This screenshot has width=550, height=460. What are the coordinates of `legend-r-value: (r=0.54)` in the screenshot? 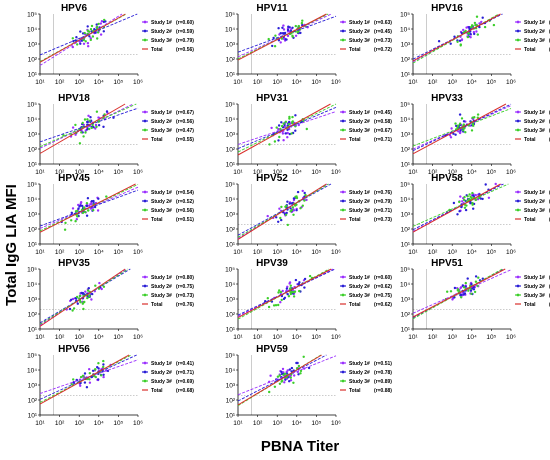 It's located at (185, 193).